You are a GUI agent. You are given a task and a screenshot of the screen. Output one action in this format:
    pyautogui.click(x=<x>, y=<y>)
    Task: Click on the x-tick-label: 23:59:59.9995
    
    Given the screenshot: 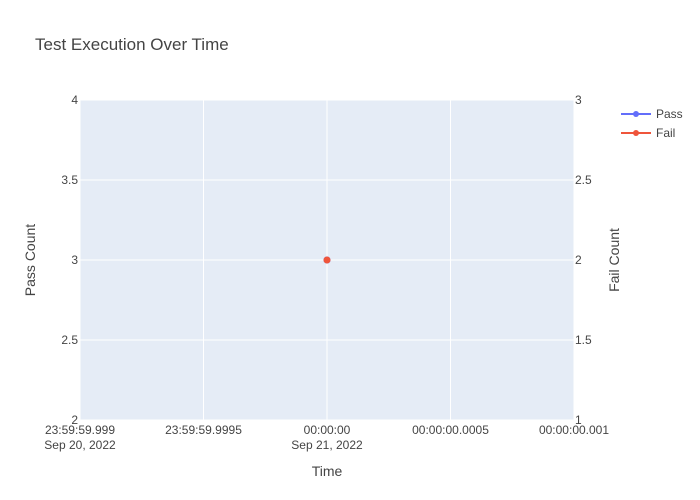 What is the action you would take?
    pyautogui.click(x=203, y=430)
    